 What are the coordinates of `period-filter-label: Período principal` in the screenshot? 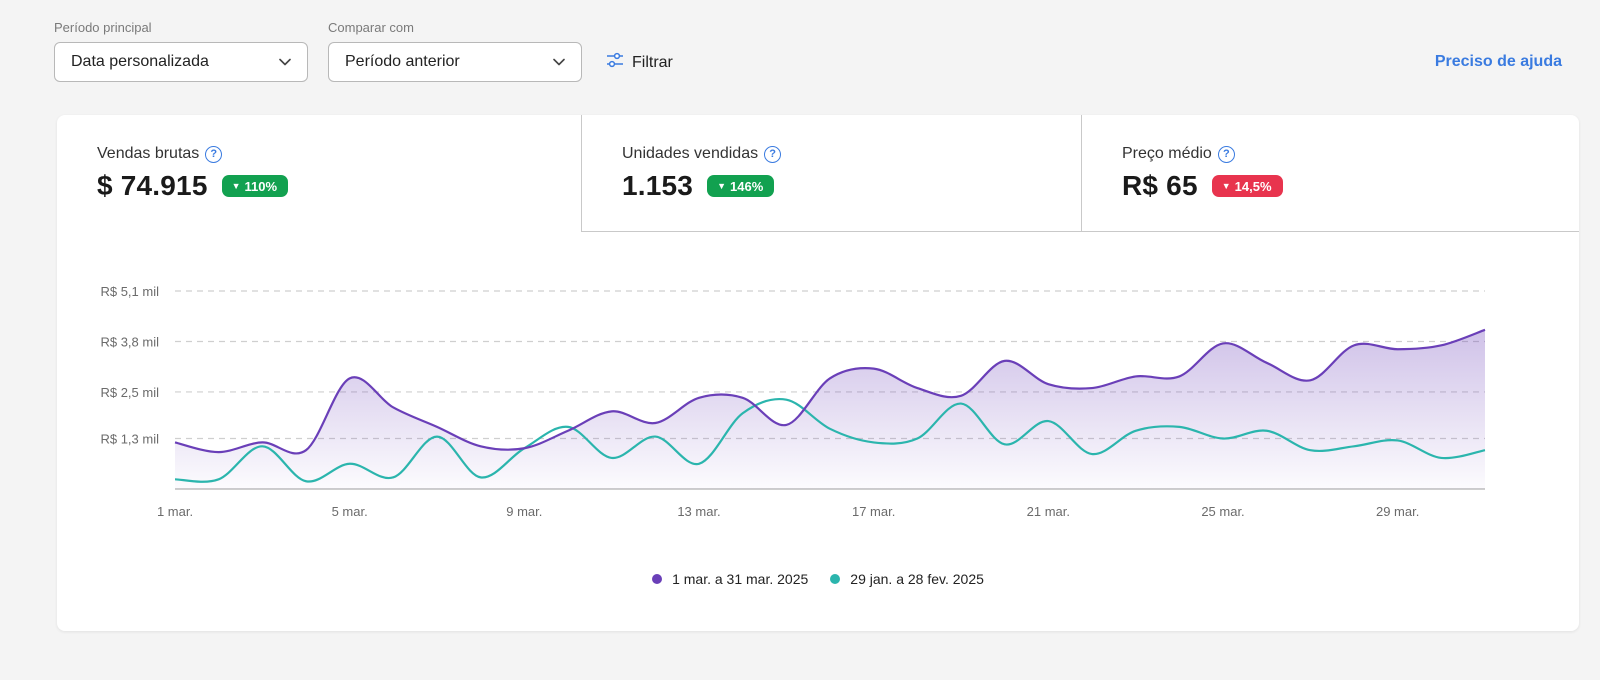 It's located at (103, 27).